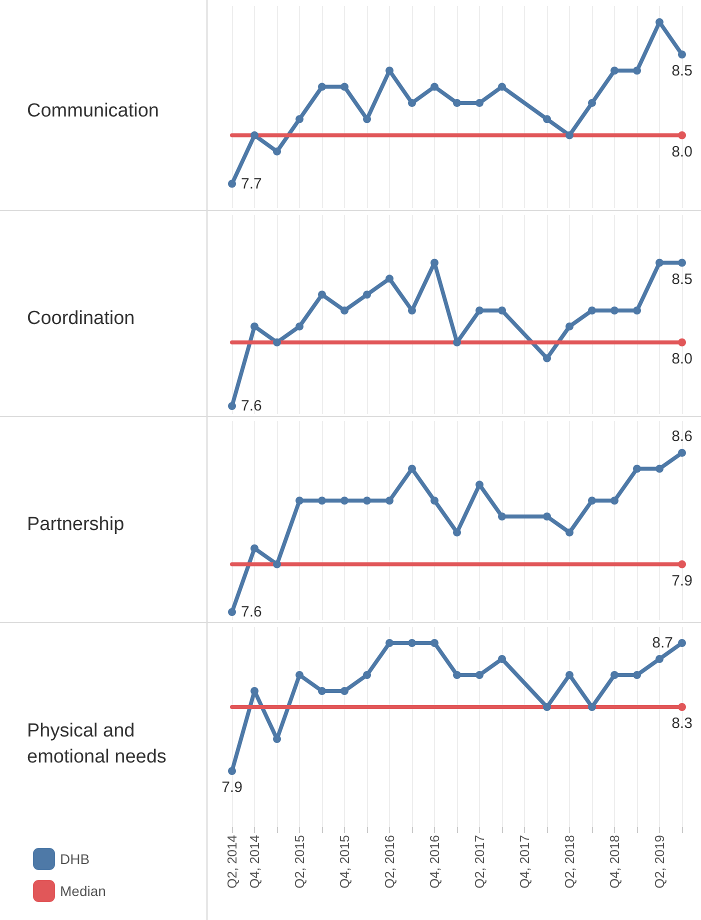 Image resolution: width=701 pixels, height=920 pixels. What do you see at coordinates (659, 861) in the screenshot?
I see `x-tick-label: Q2, 2019` at bounding box center [659, 861].